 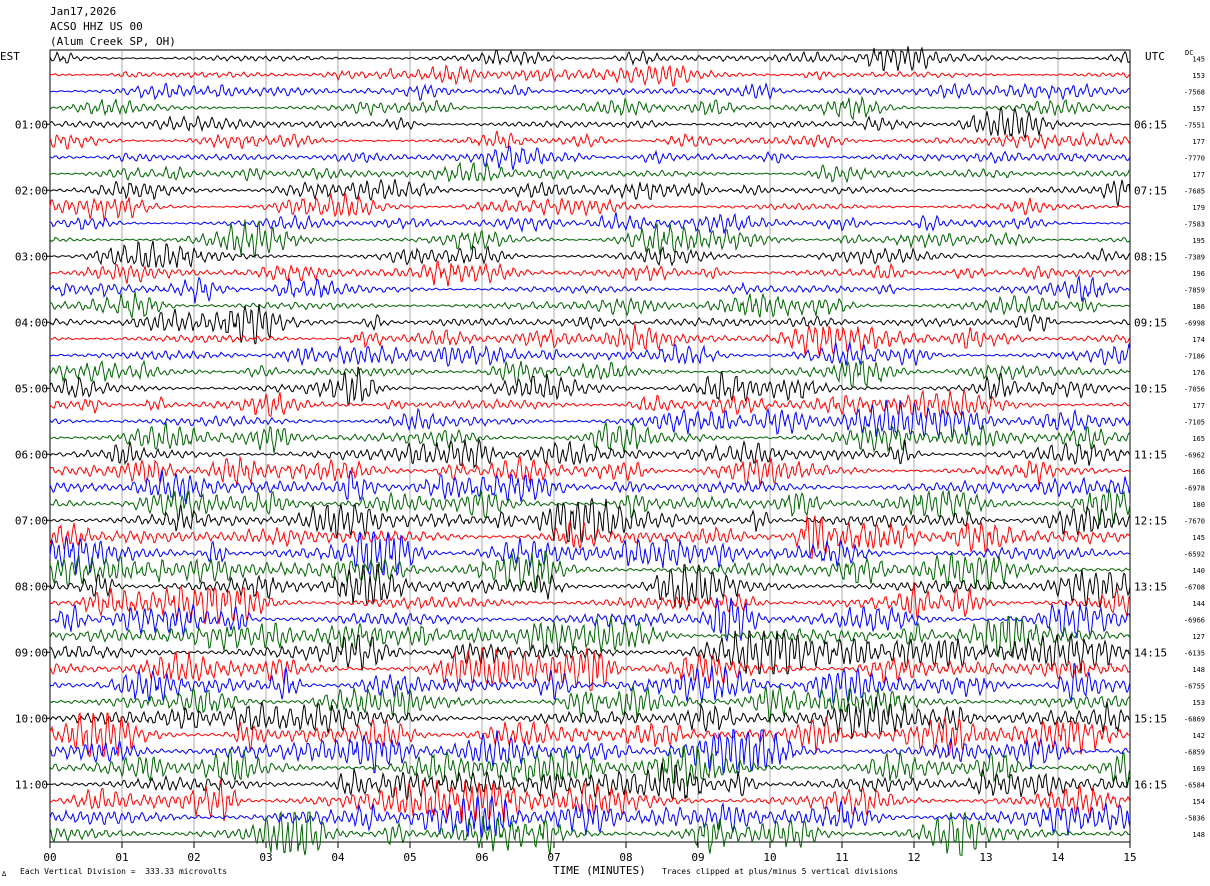 I want to click on right-hour-label: 11:15, so click(x=1150, y=454).